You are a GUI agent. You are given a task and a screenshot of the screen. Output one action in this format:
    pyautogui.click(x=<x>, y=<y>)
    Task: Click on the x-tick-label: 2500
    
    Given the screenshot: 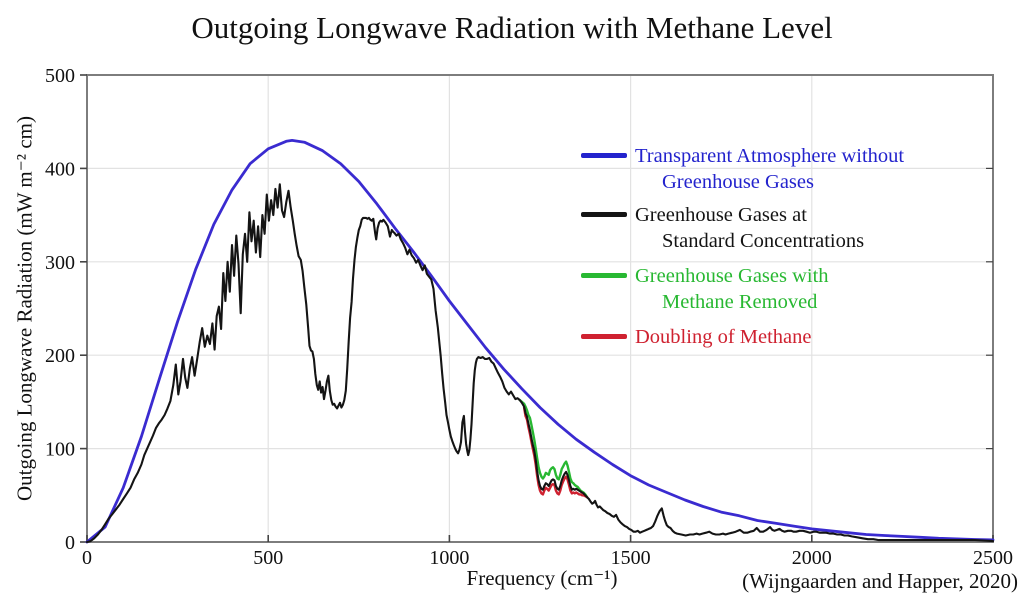 What is the action you would take?
    pyautogui.click(x=993, y=558)
    